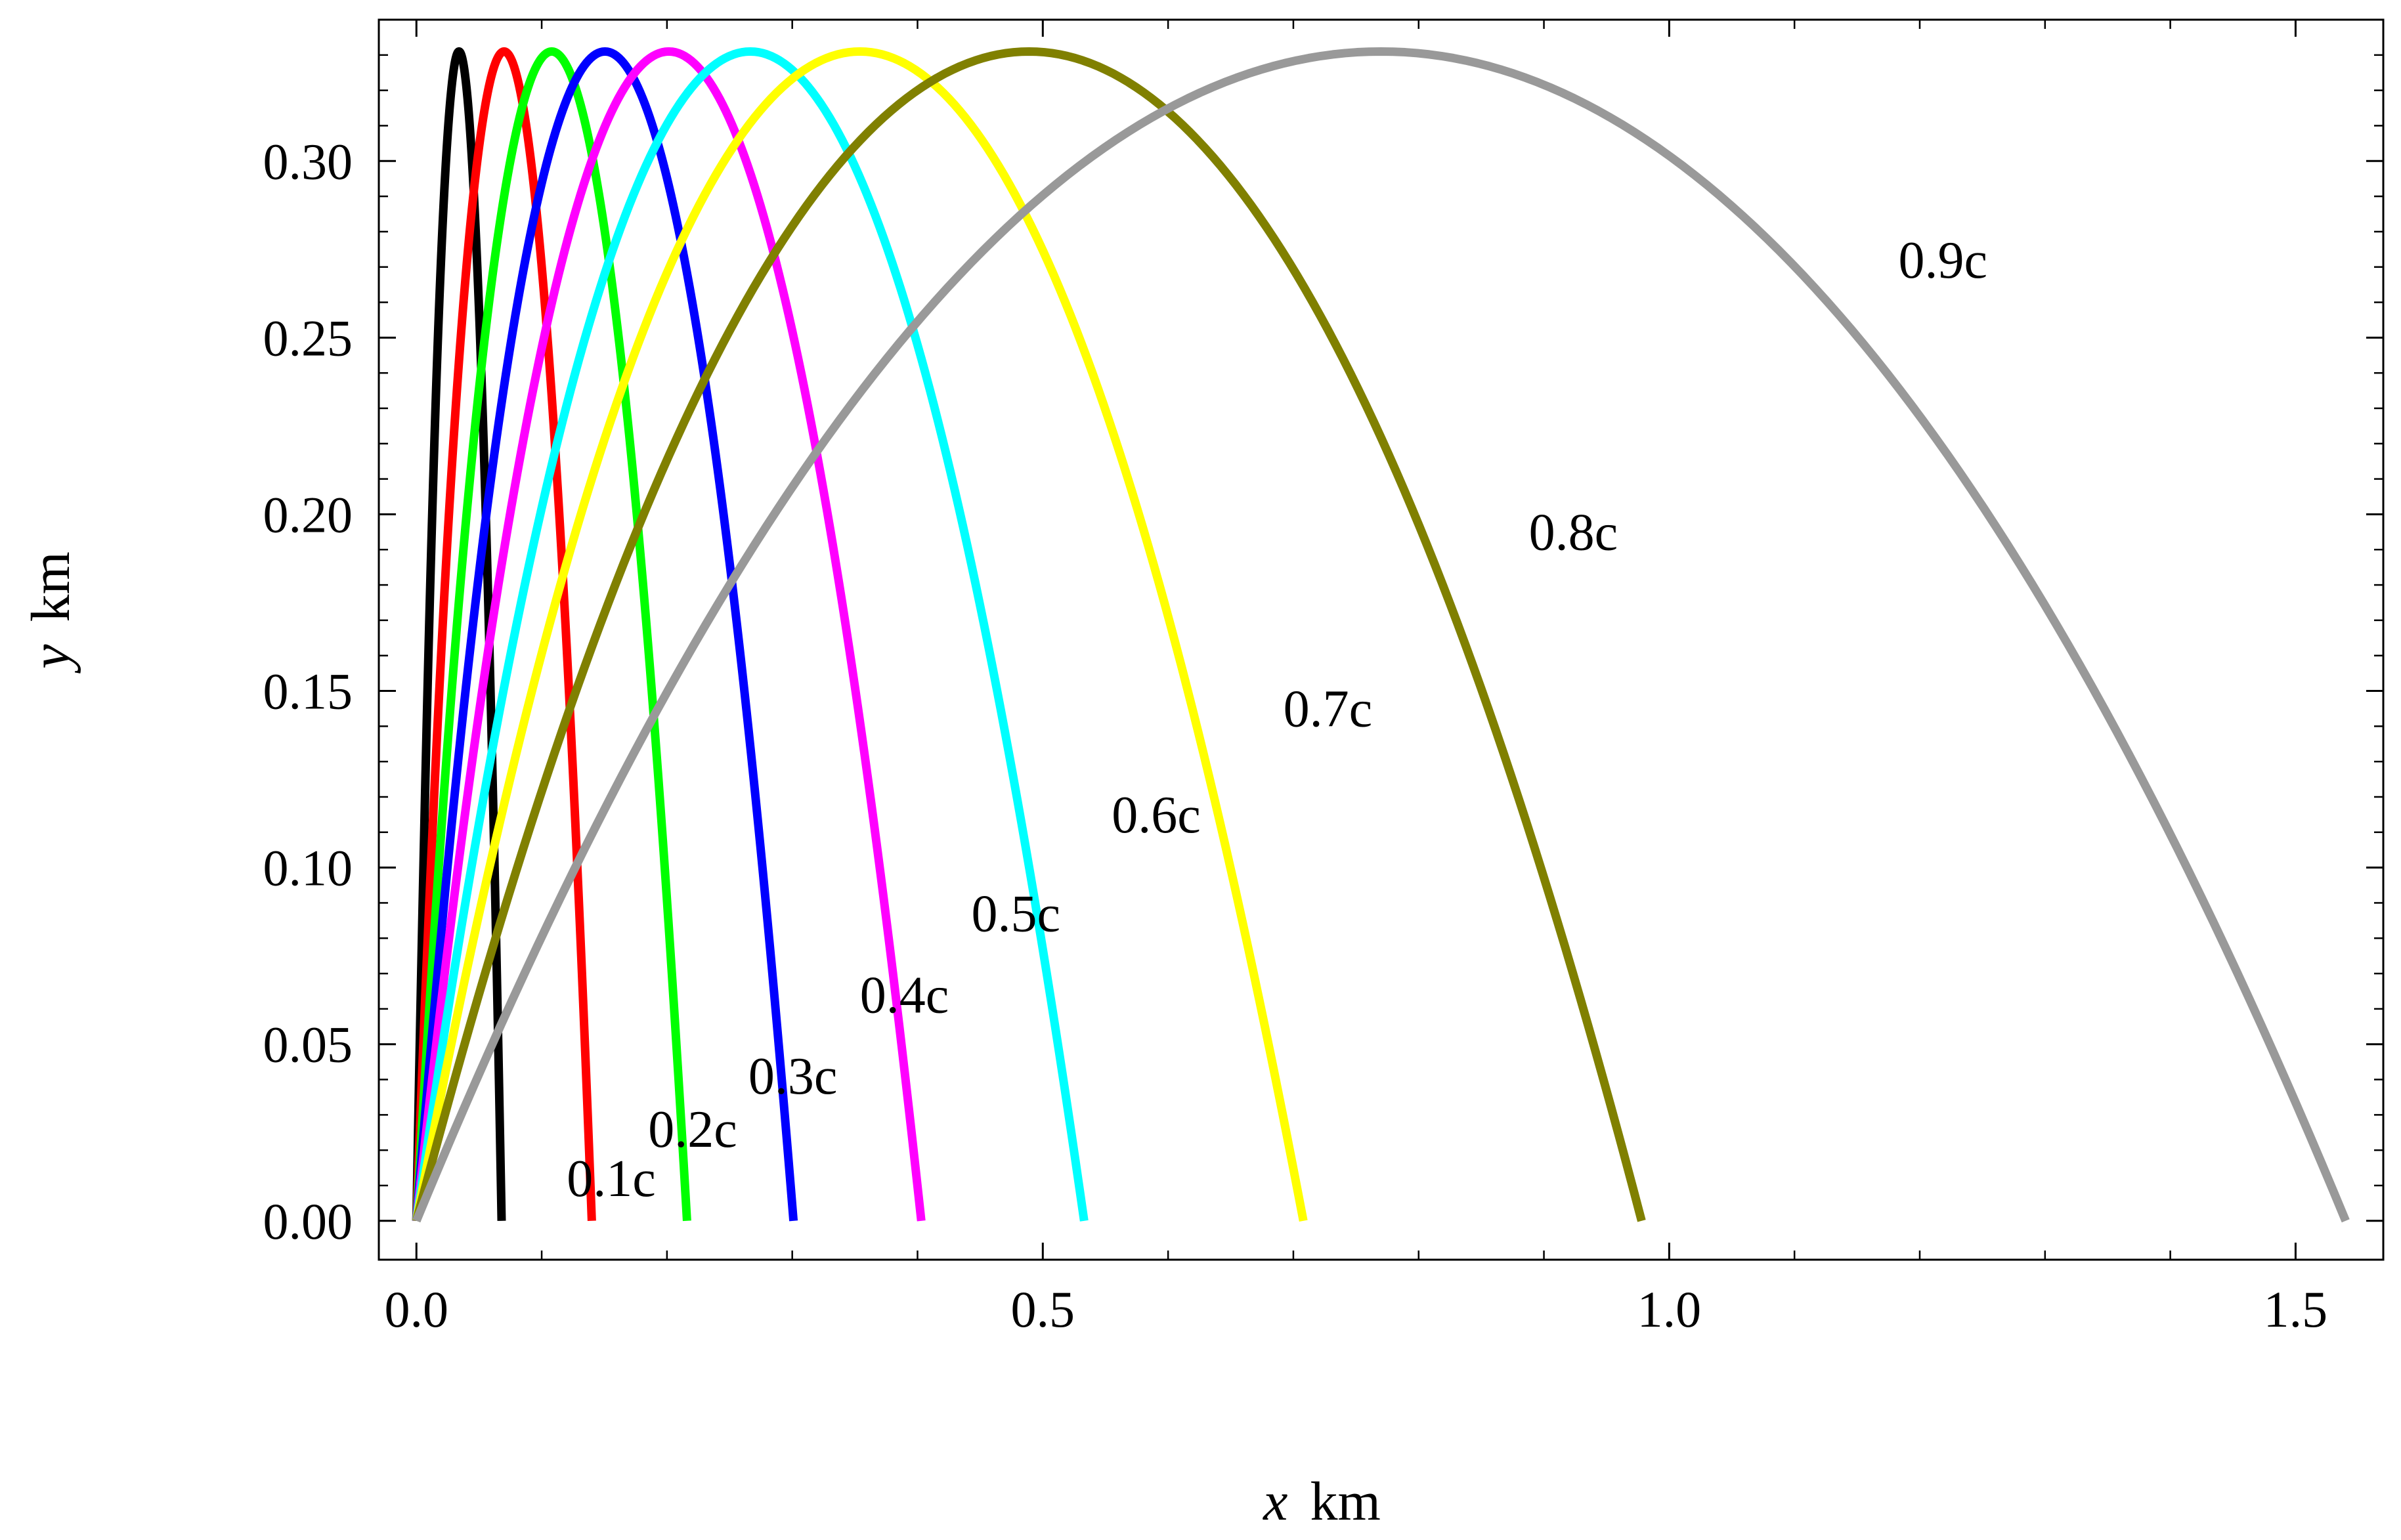 The width and height of the screenshot is (2401, 1540). I want to click on y-tick-label: 0.30, so click(308, 161).